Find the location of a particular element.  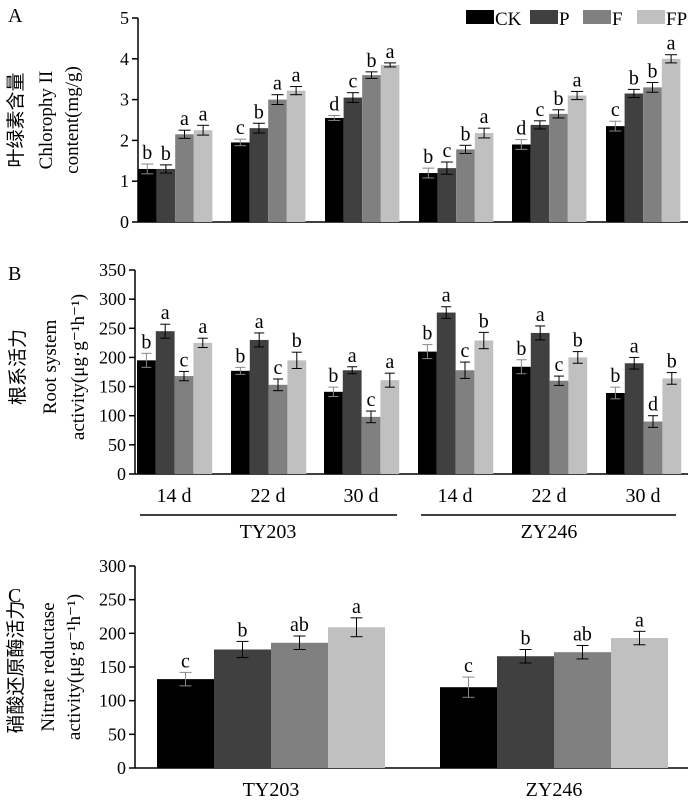

y-tick-label: 3 is located at coordinates (124, 100).